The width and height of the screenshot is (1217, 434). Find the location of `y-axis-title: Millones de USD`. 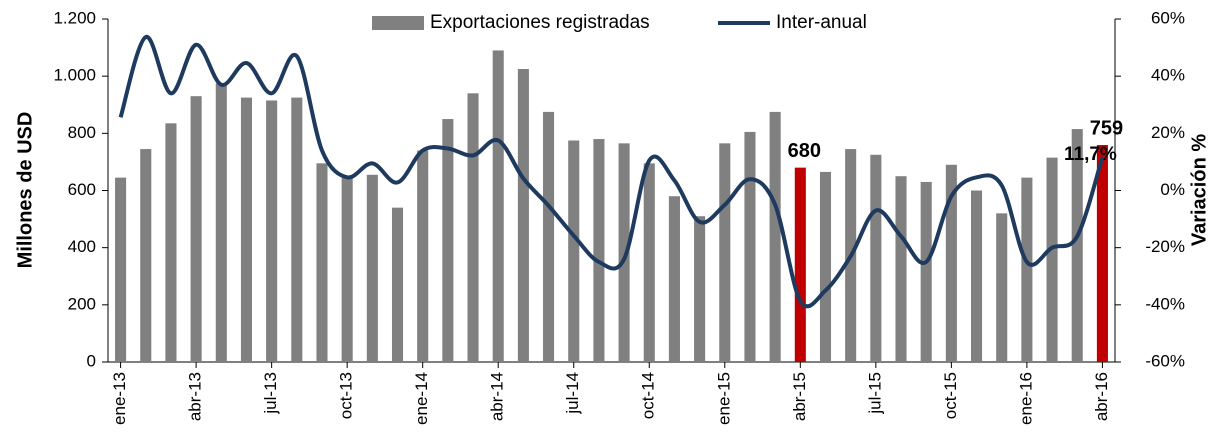

y-axis-title: Millones de USD is located at coordinates (25, 190).